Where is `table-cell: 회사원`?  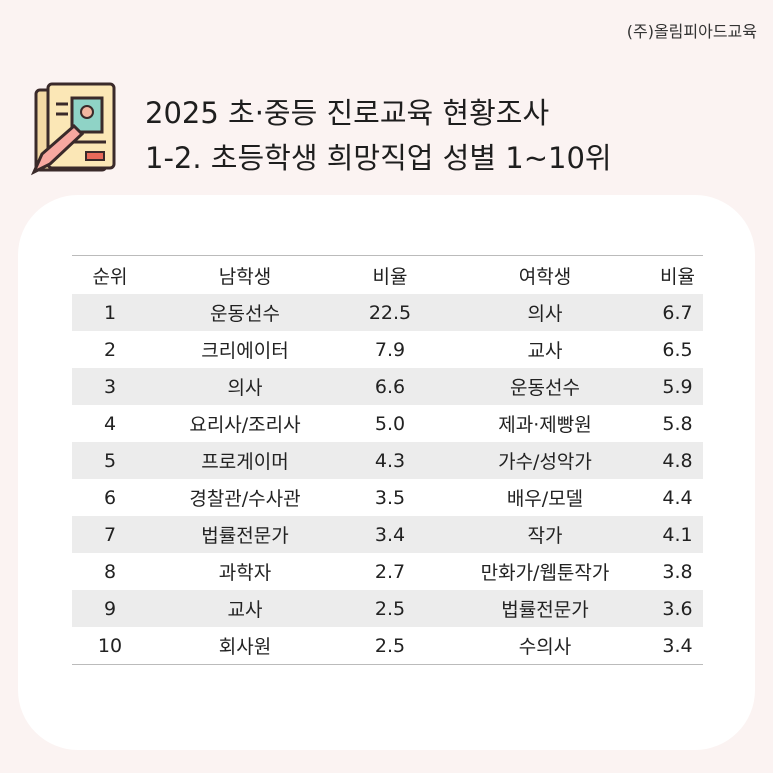
table-cell: 회사원 is located at coordinates (245, 647).